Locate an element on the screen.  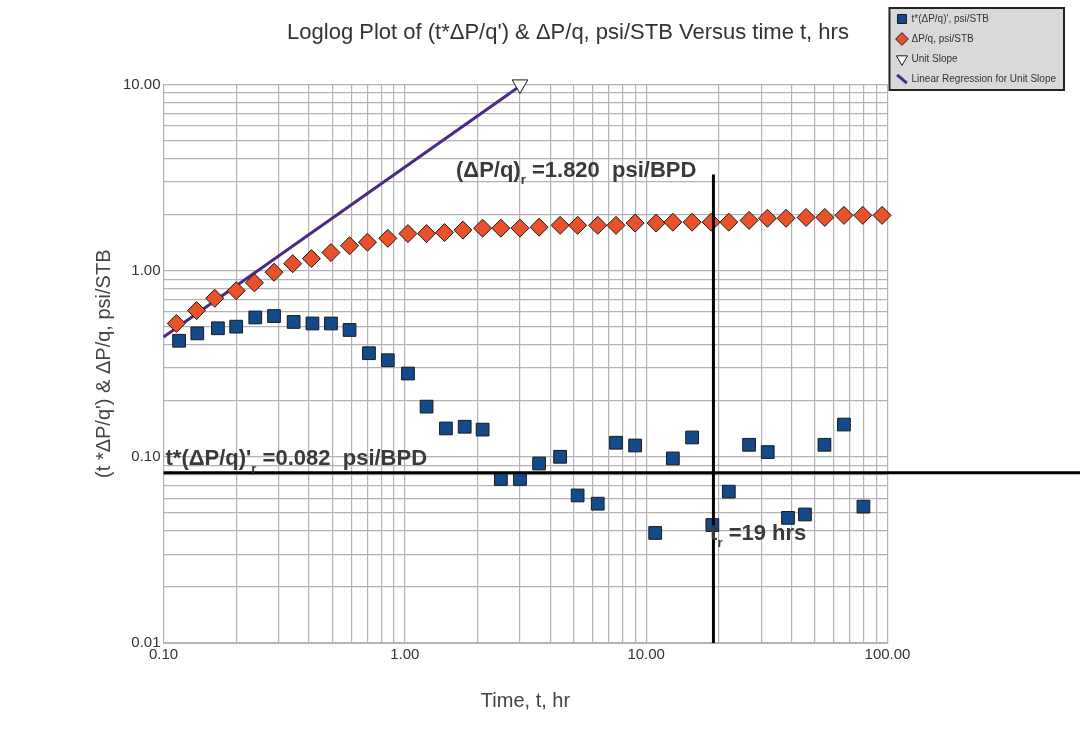
x-tick-label: 100.00 is located at coordinates (887, 654).